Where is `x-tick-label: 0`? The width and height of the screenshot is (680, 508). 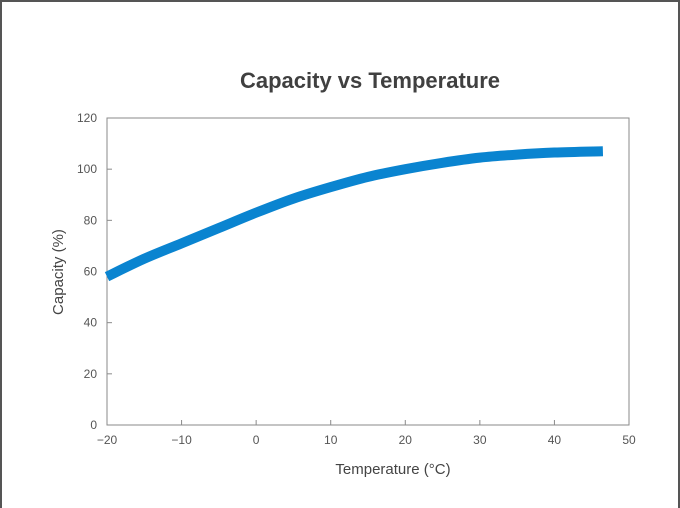
x-tick-label: 0 is located at coordinates (256, 440).